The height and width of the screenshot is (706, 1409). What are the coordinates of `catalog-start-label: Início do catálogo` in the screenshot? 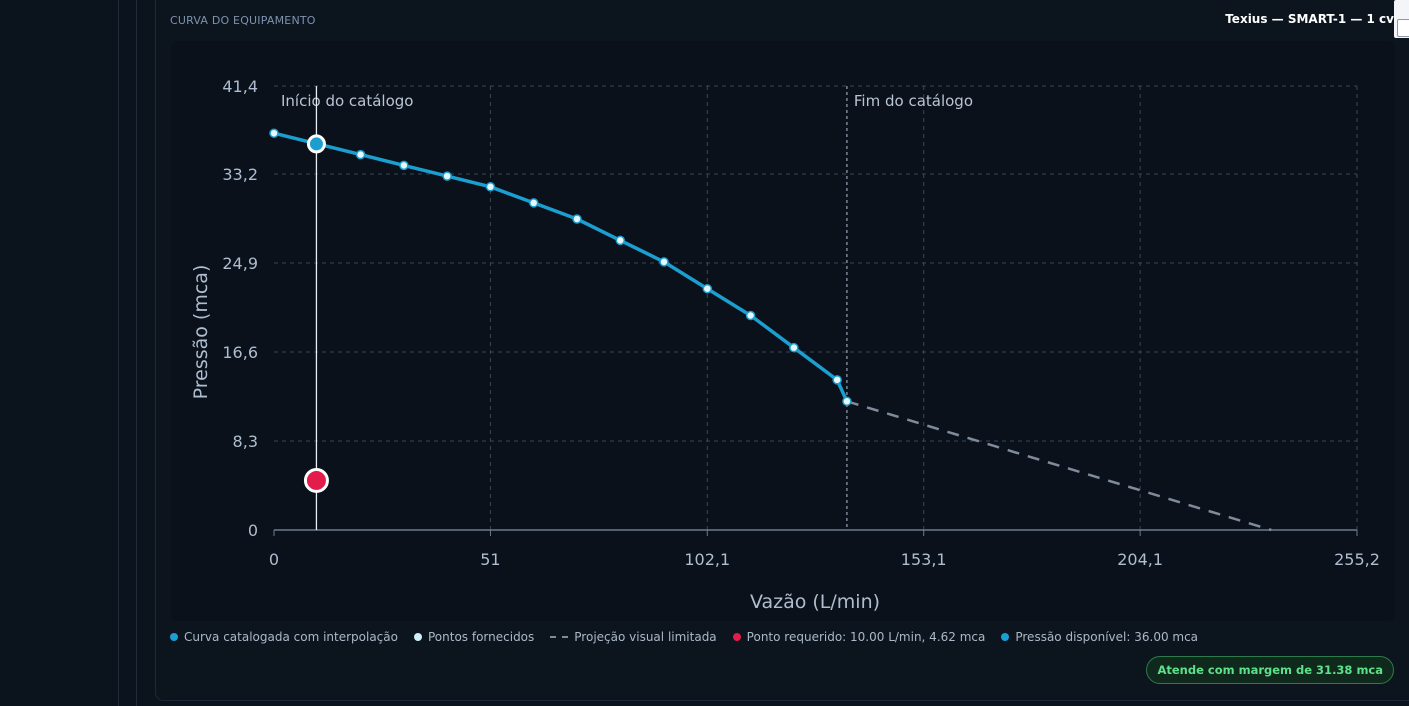 It's located at (347, 101).